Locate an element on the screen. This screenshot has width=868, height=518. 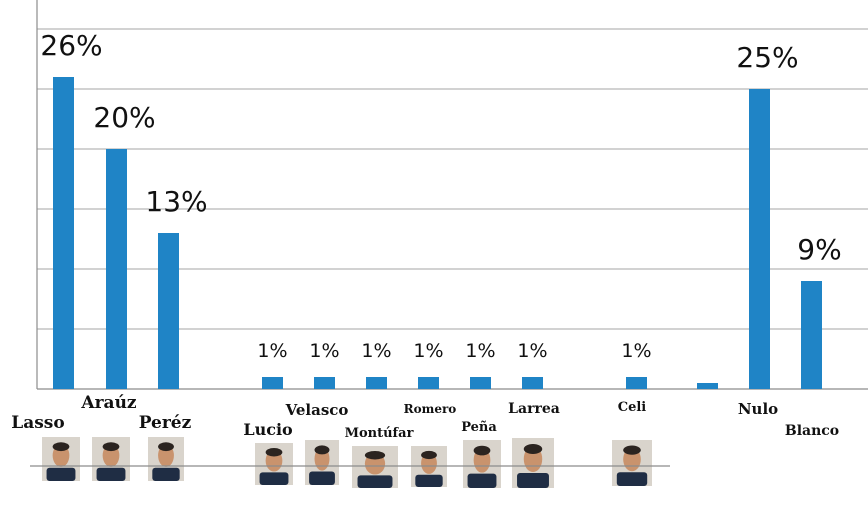
category-label: Nulo is located at coordinates (758, 409).